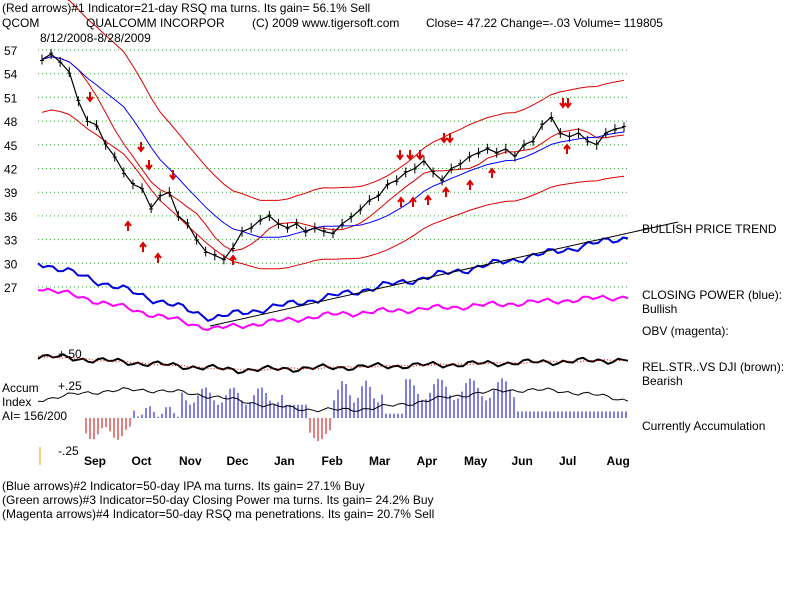 This screenshot has width=800, height=600. I want to click on y-tick-label: 45, so click(11, 146).